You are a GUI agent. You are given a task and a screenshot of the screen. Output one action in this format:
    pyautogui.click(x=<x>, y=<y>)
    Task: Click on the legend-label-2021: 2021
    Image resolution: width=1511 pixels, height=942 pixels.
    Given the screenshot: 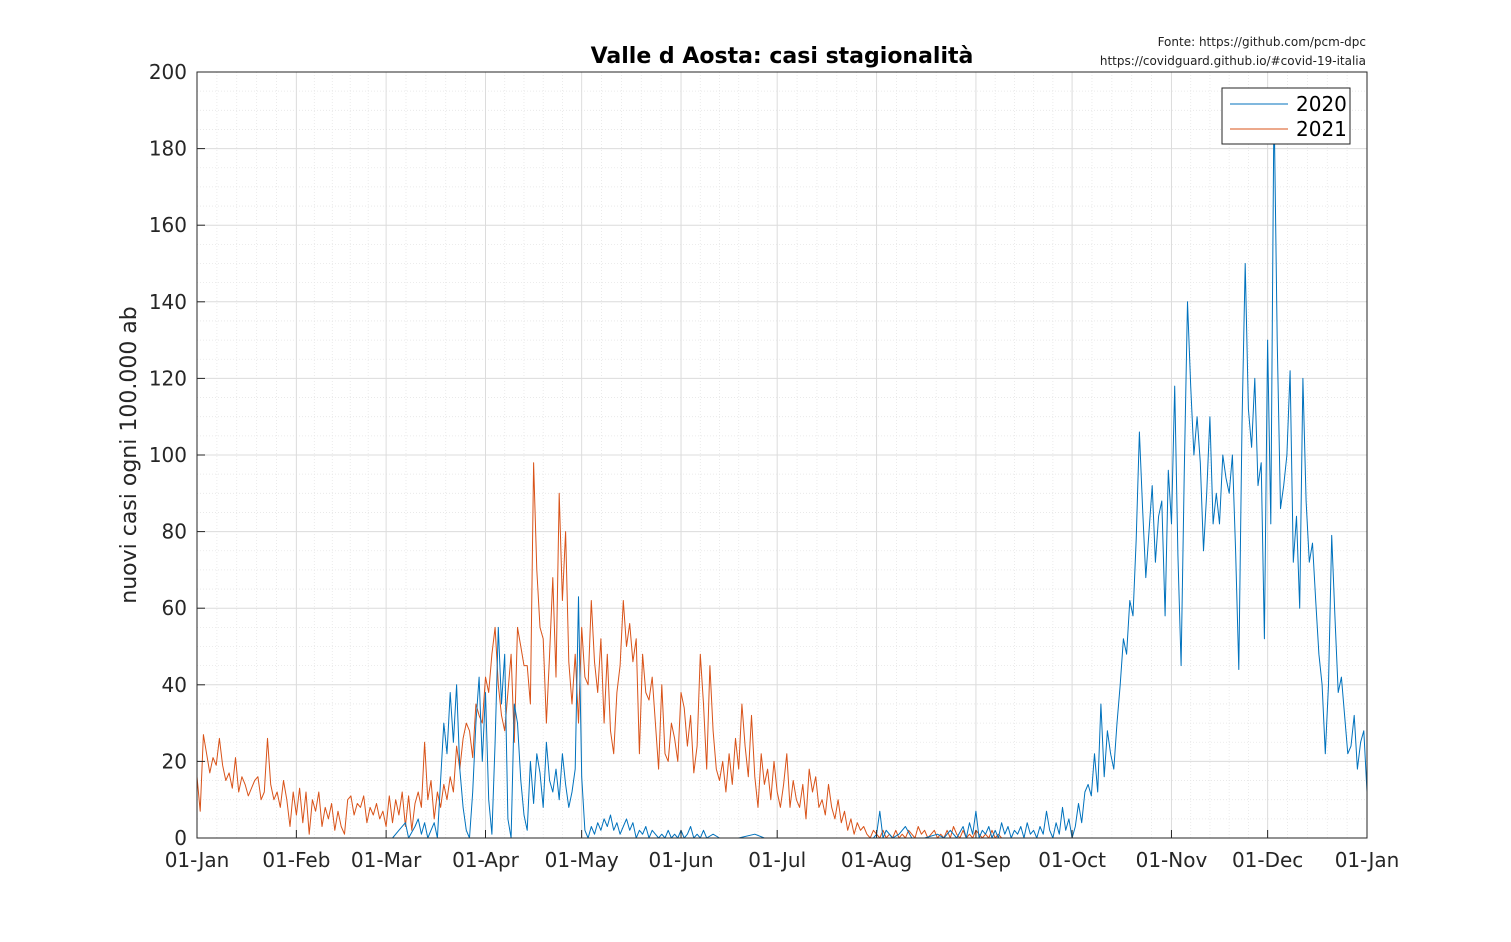 What is the action you would take?
    pyautogui.click(x=1321, y=129)
    